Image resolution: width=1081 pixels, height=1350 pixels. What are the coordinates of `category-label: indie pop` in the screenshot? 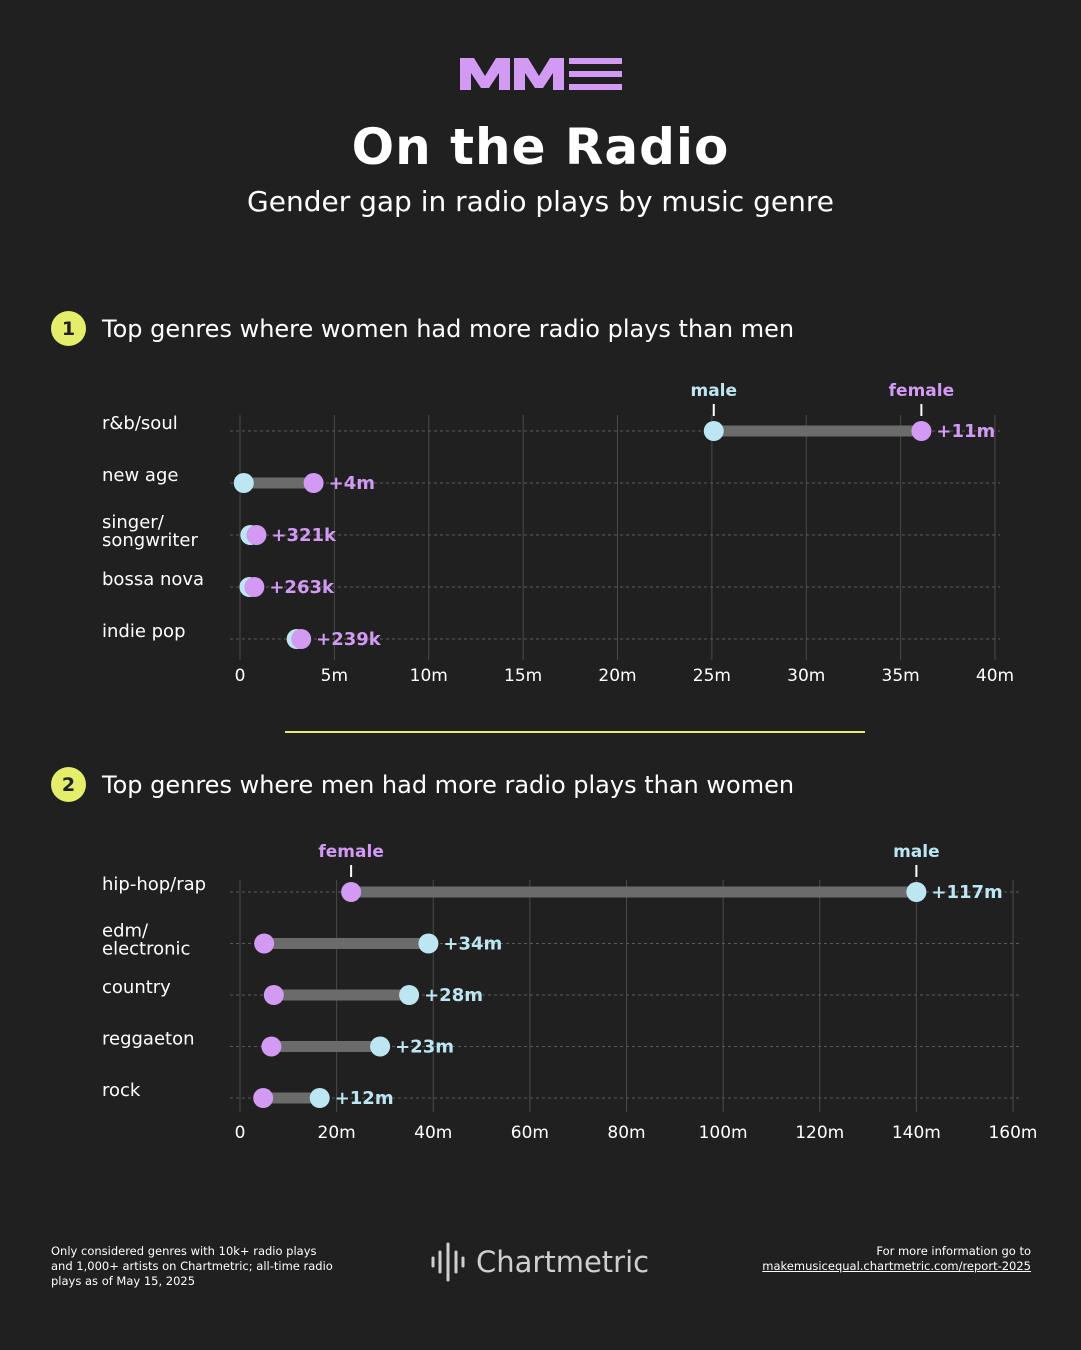 It's located at (144, 631).